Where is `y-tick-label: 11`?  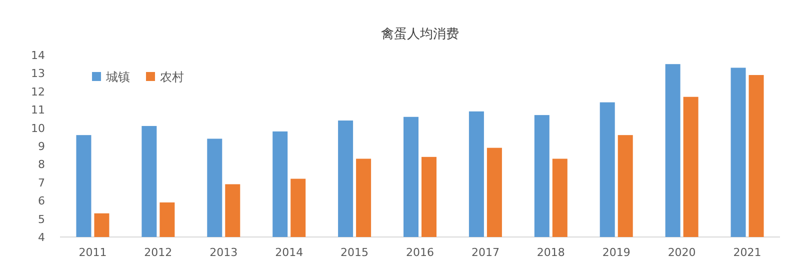 y-tick-label: 11 is located at coordinates (38, 110).